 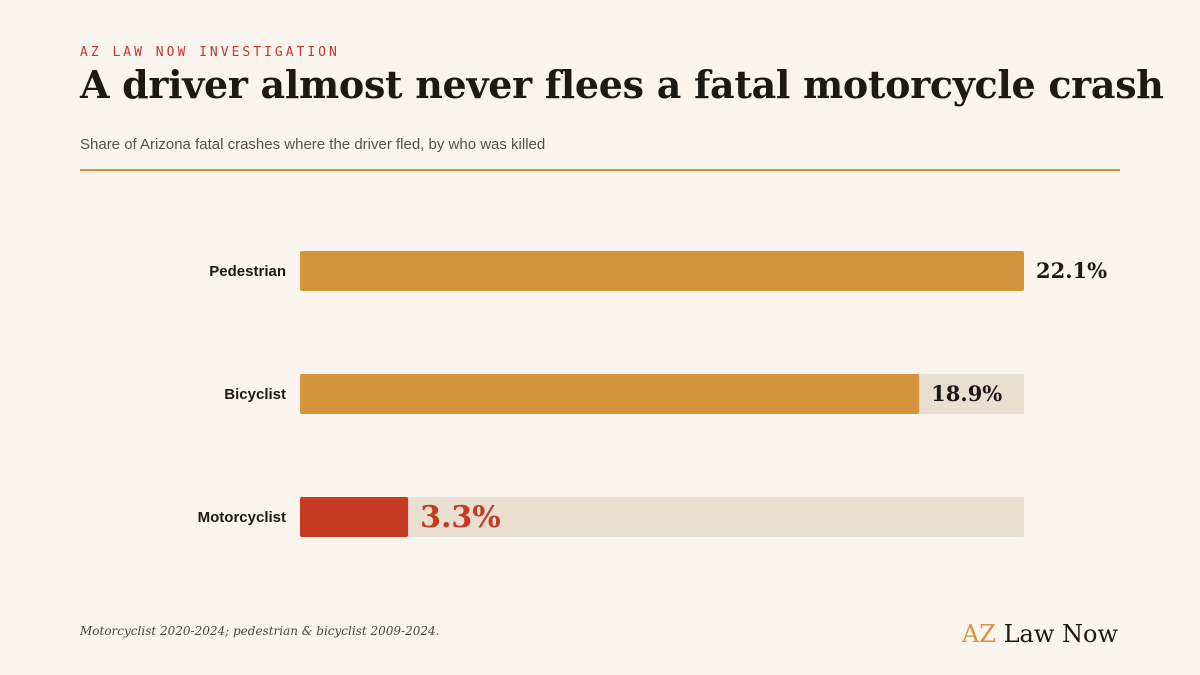 What do you see at coordinates (354, 517) in the screenshot?
I see `bar-motorcyclist` at bounding box center [354, 517].